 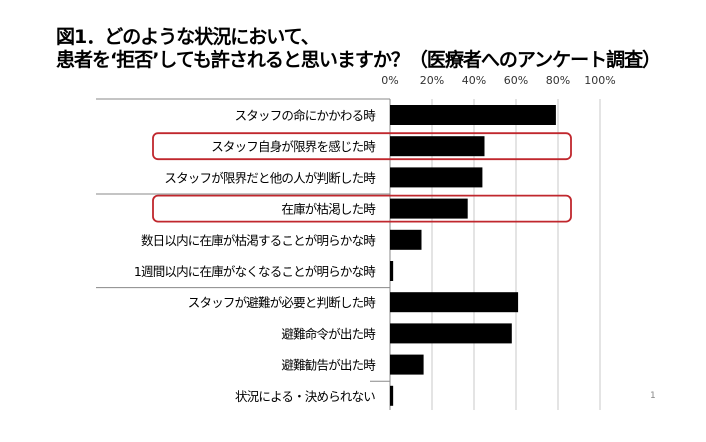 I want to click on category-label: 避難勧告が出た時, so click(x=328, y=365).